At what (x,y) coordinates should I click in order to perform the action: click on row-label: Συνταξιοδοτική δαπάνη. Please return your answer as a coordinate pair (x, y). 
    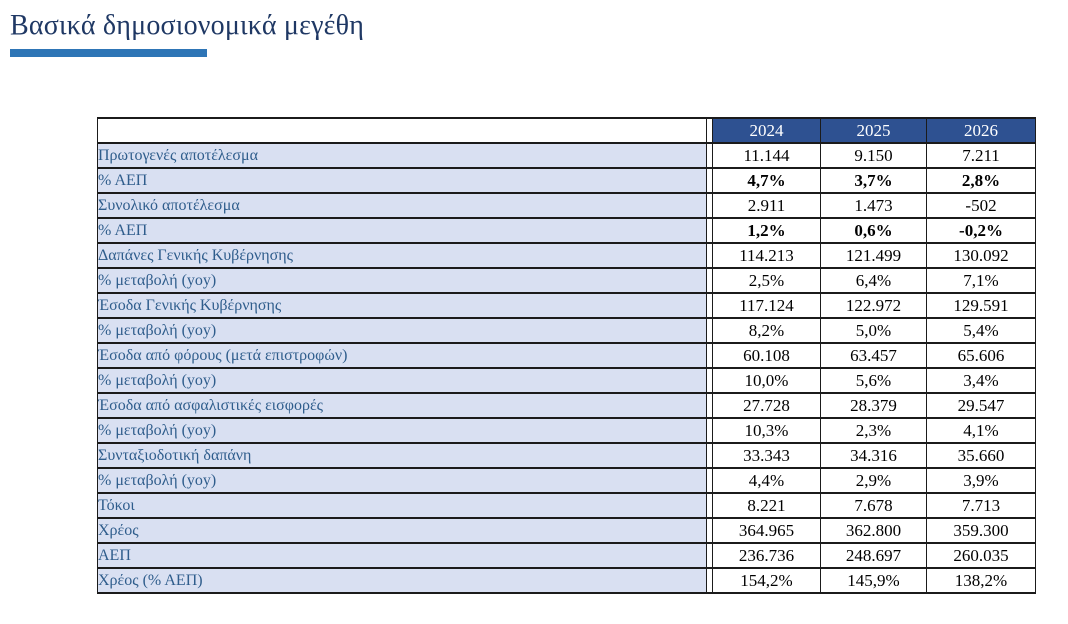
    Looking at the image, I should click on (402, 455).